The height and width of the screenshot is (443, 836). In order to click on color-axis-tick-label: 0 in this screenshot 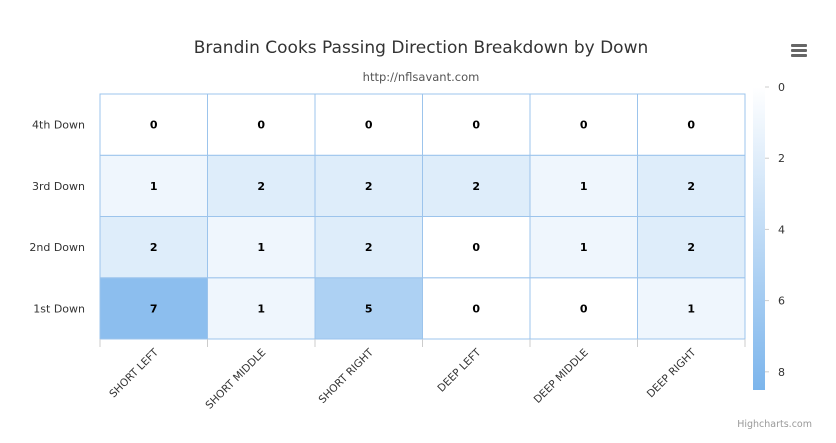, I will do `click(781, 87)`.